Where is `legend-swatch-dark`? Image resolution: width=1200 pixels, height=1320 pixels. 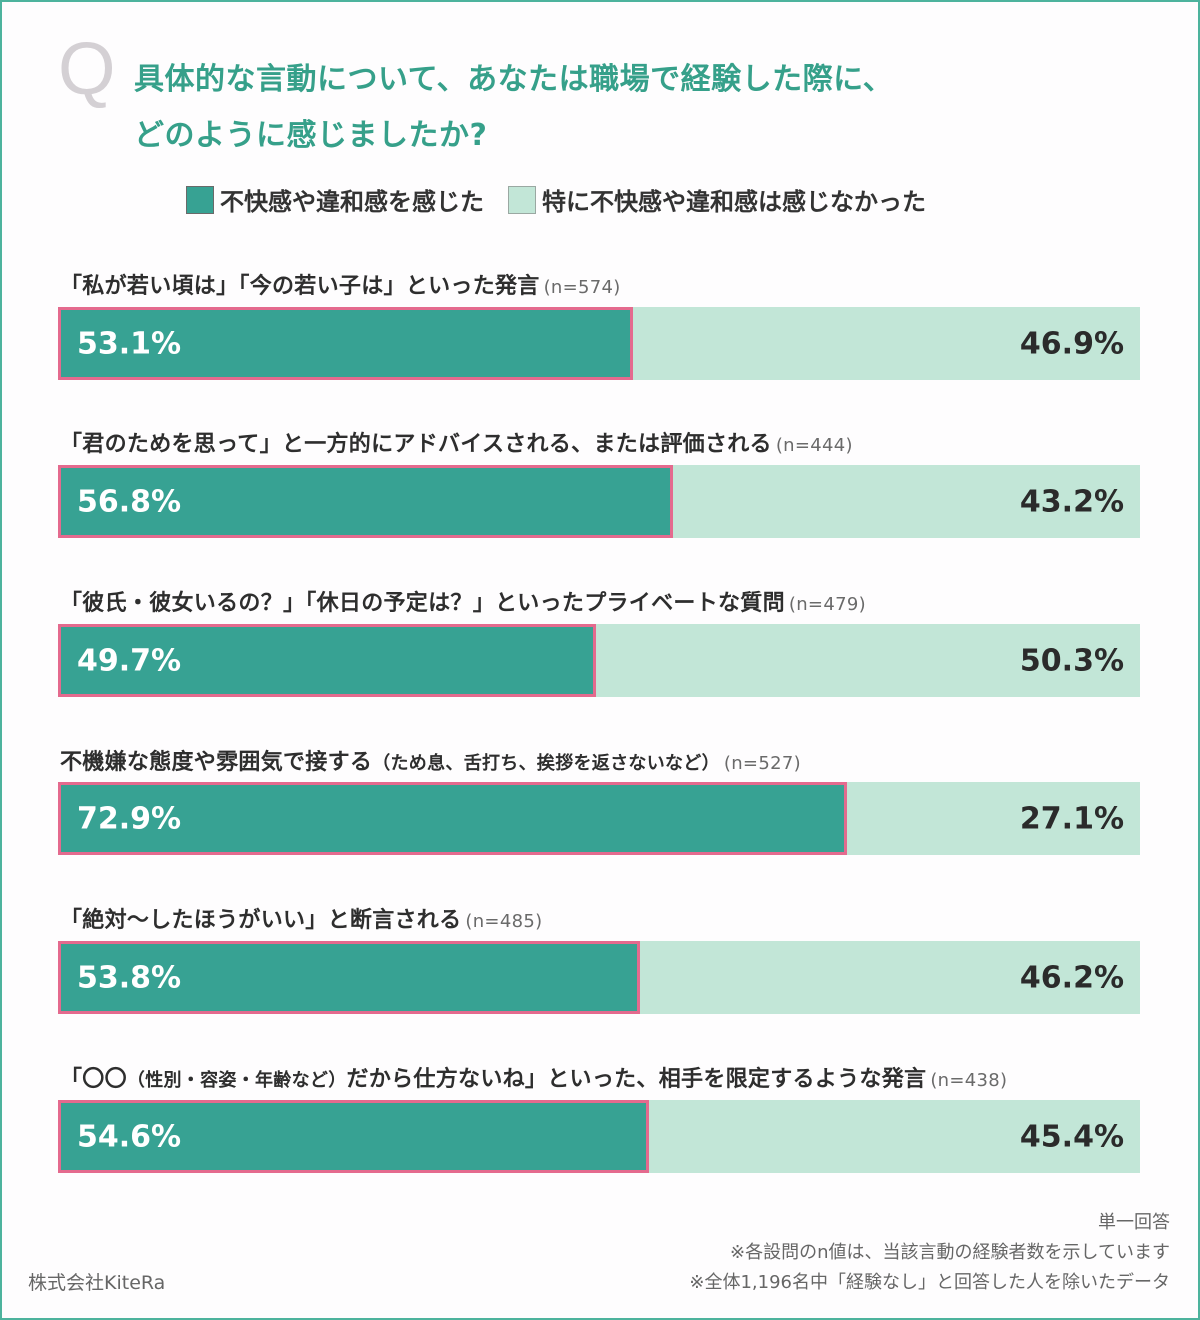
legend-swatch-dark is located at coordinates (200, 199).